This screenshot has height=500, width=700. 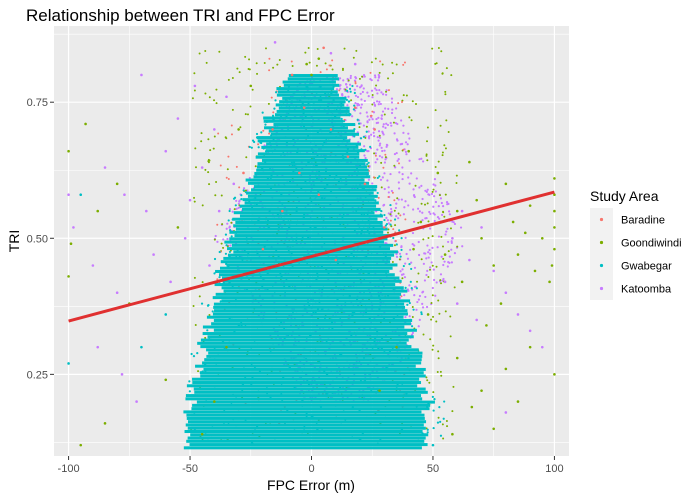 What do you see at coordinates (37, 239) in the screenshot?
I see `y-tick-label: 0.50` at bounding box center [37, 239].